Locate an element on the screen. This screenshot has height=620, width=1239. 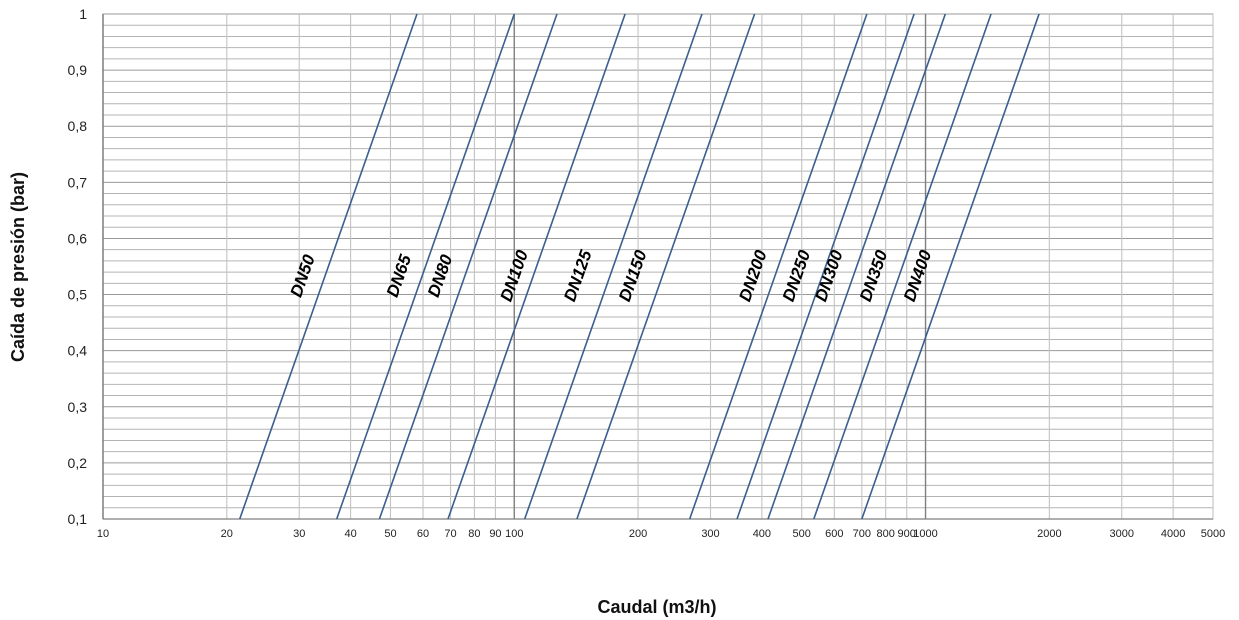
x-tick-label: 1000 is located at coordinates (925, 534).